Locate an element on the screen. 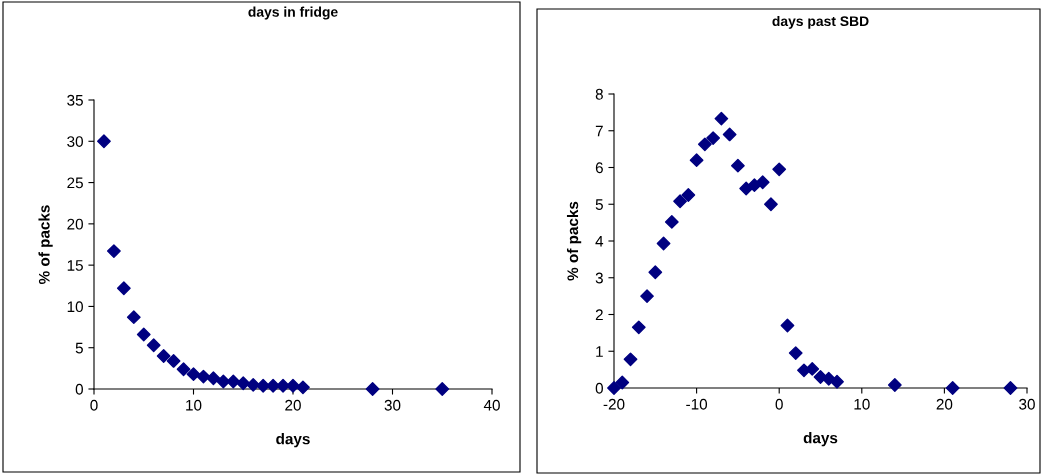  y-tick-label: 8 is located at coordinates (599, 94).